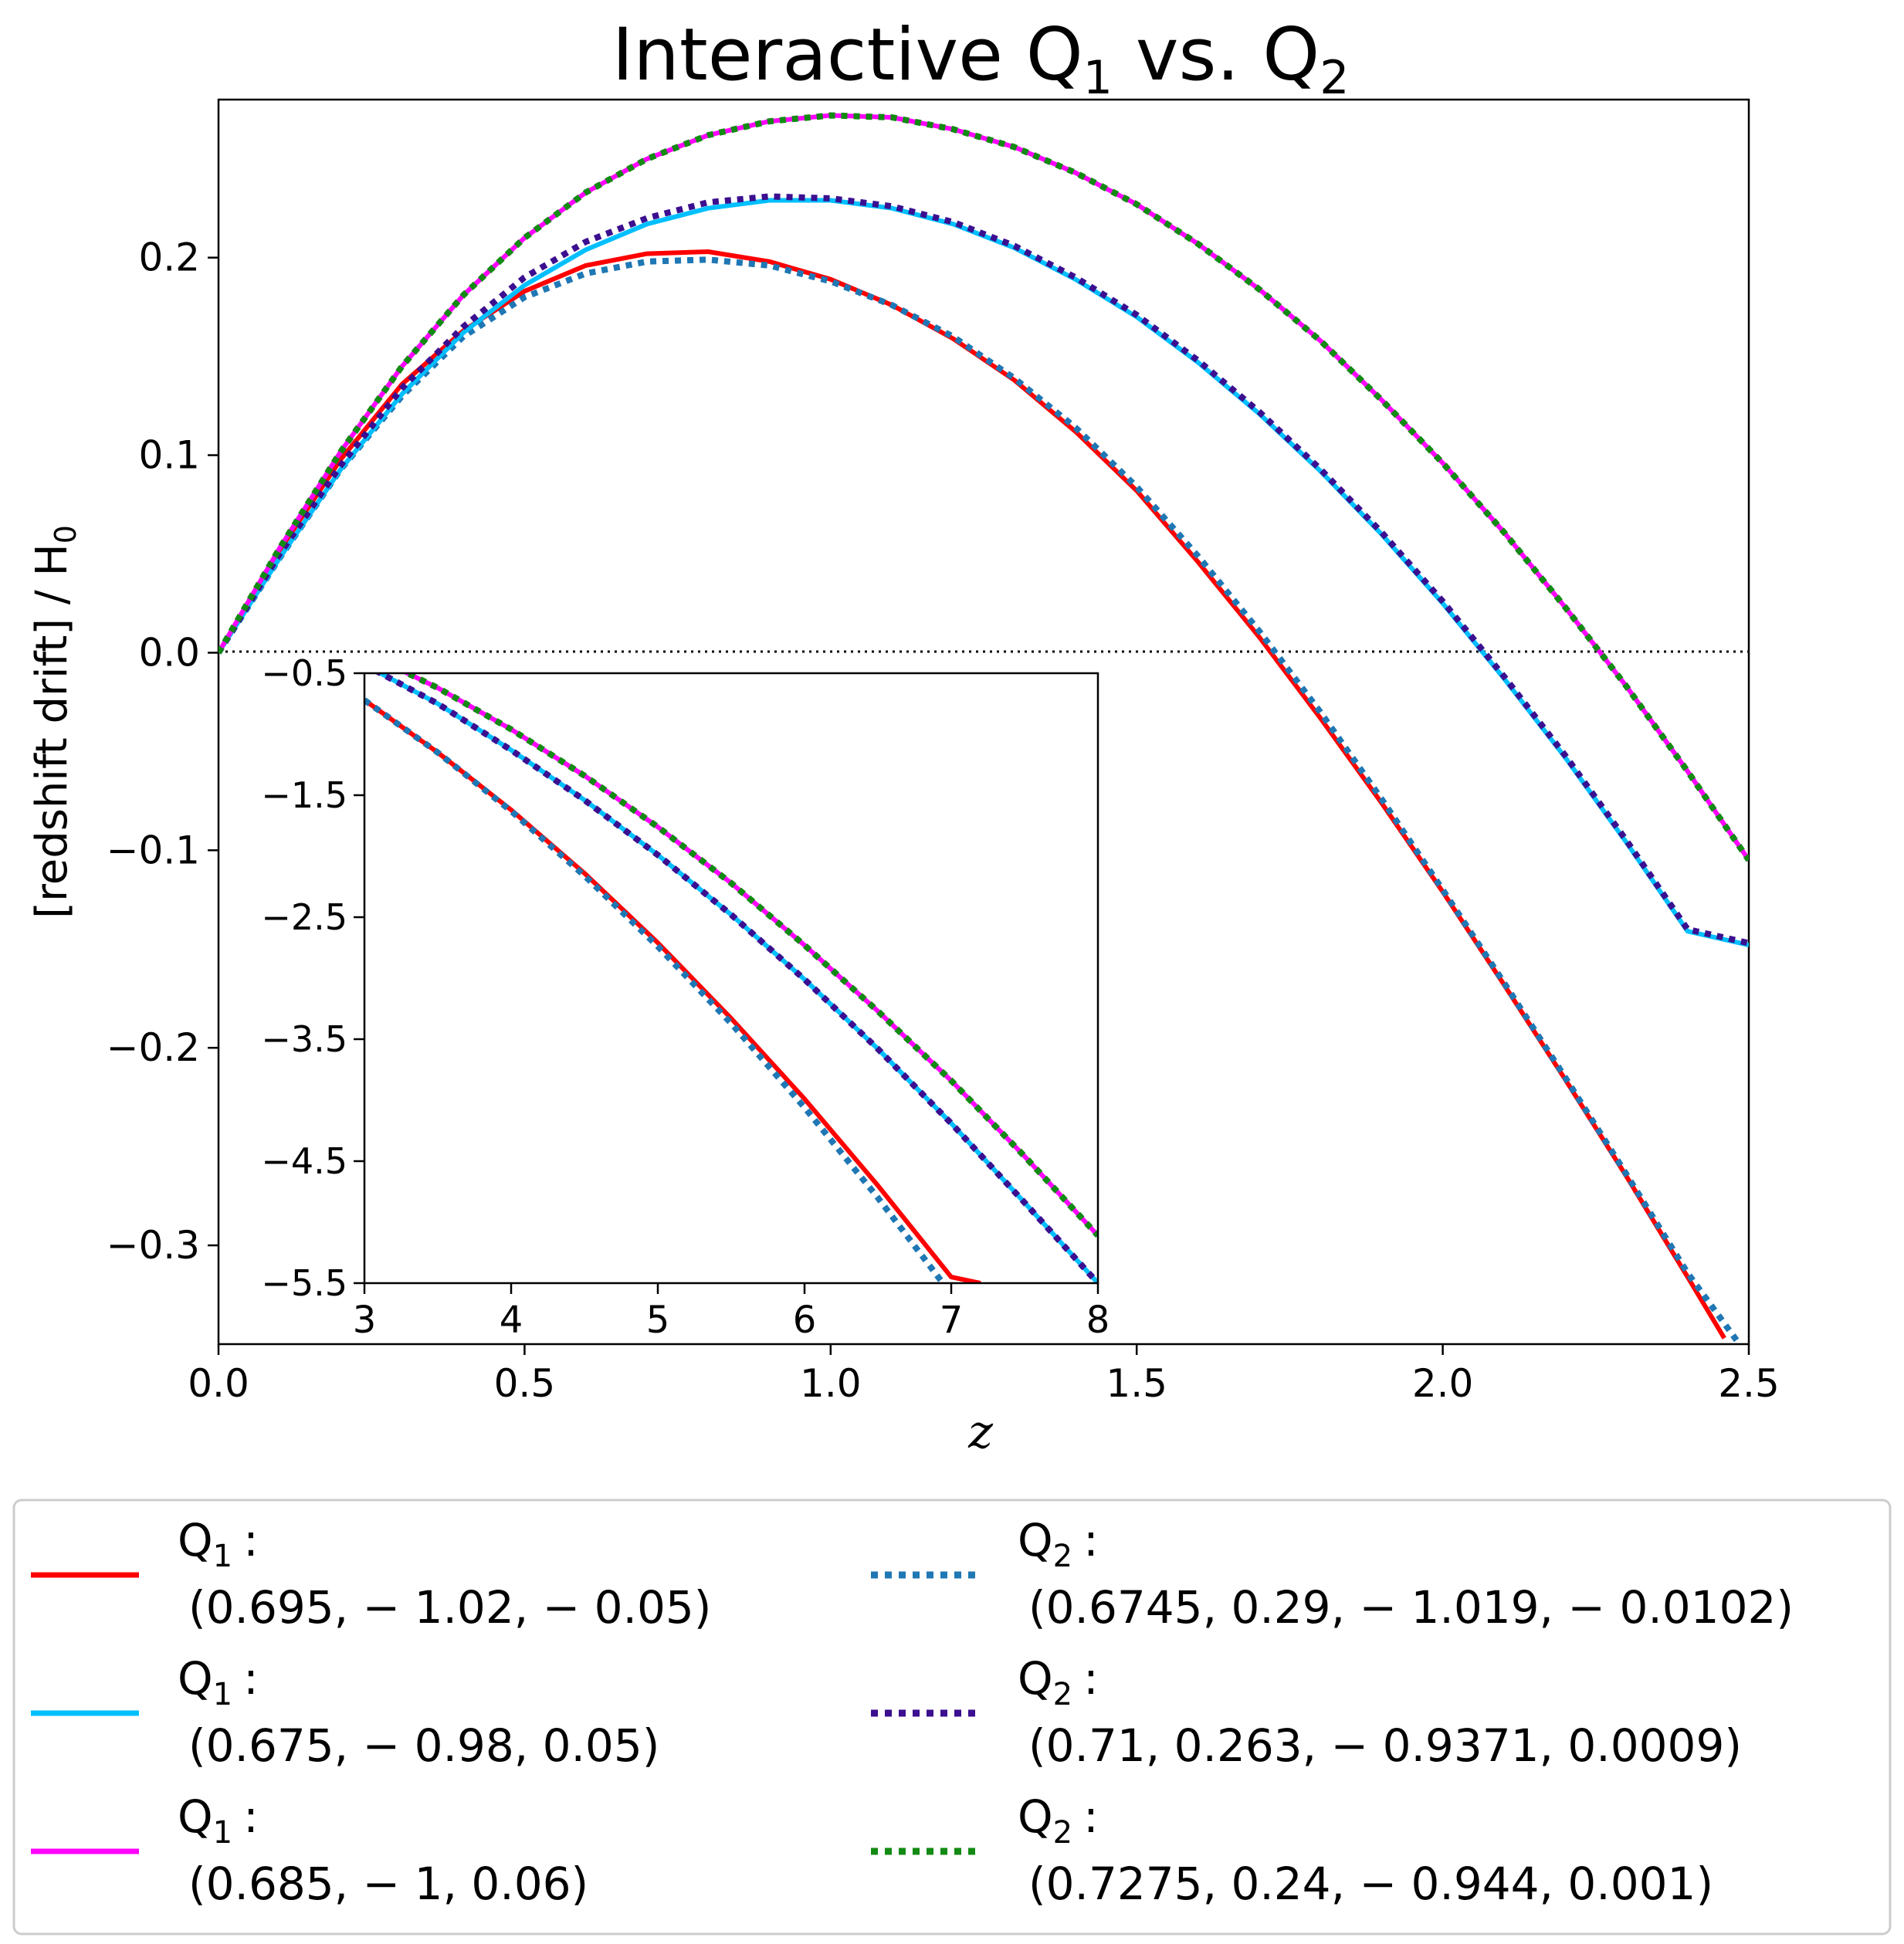  I want to click on chart-title: Interactive Q1 vs. Q2, so click(981, 59).